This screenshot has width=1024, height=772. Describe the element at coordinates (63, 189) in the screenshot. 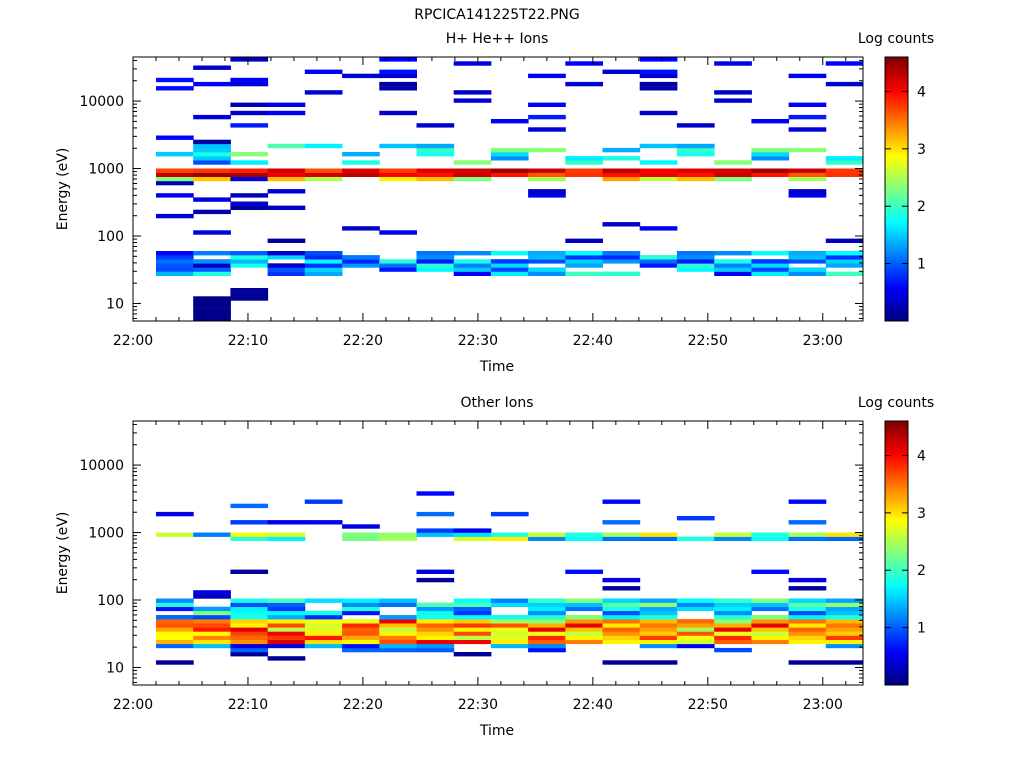

I see `y-axis-label: Energy (eV)` at that location.